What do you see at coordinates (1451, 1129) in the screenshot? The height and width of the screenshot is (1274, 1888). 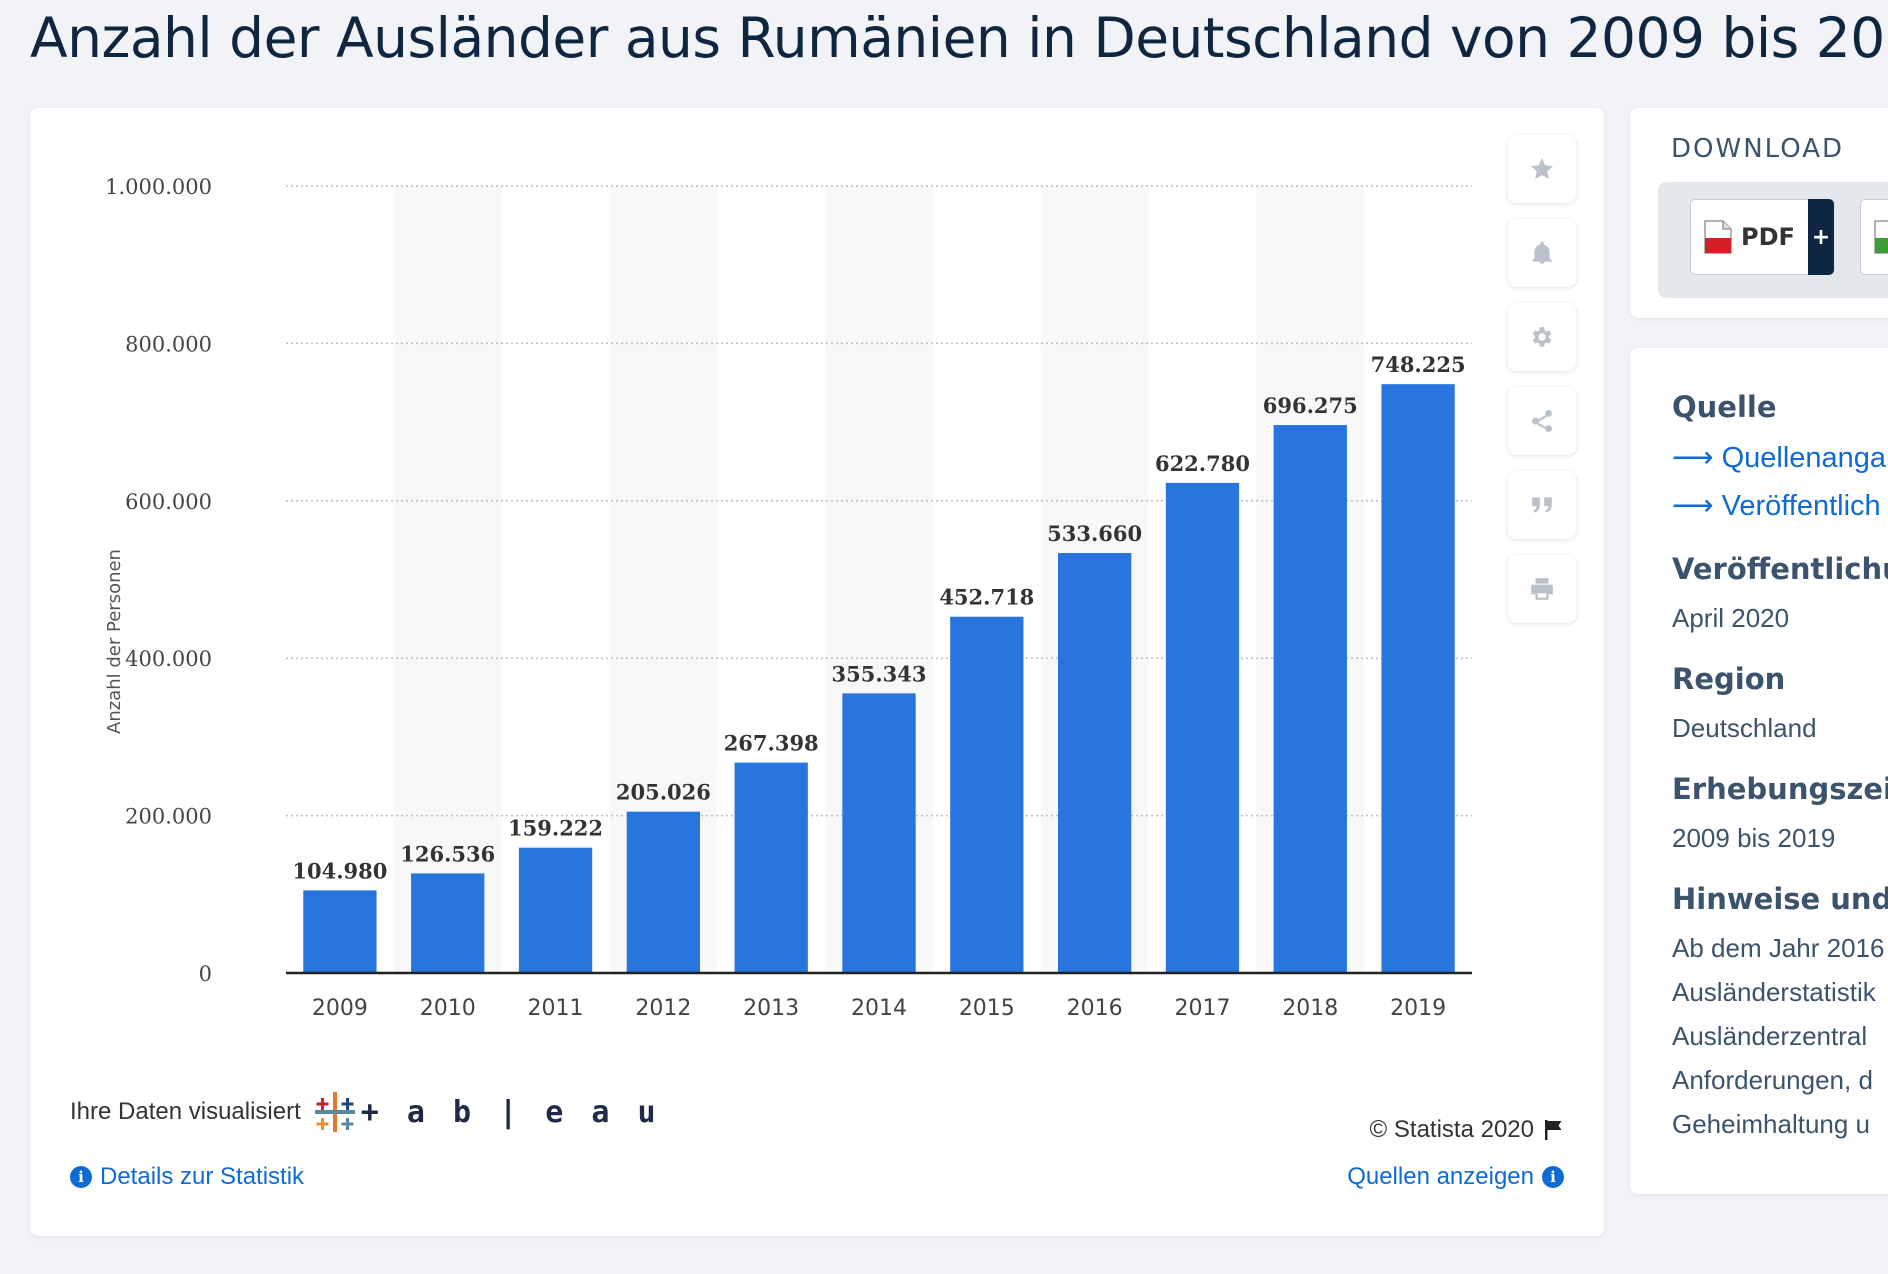 I see `copyright-text: © Statista 2020` at bounding box center [1451, 1129].